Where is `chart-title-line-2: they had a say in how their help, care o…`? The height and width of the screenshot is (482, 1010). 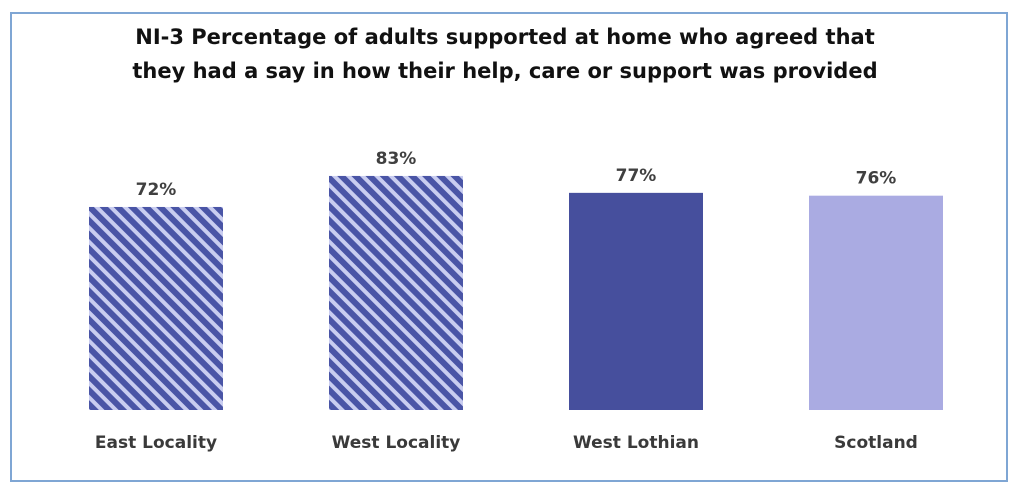 chart-title-line-2: they had a say in how their help, care o… is located at coordinates (505, 71).